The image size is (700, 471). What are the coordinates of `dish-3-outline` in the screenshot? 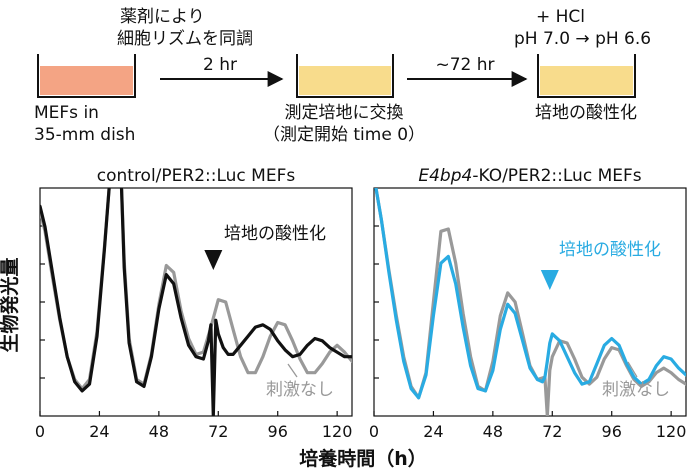 It's located at (586, 76).